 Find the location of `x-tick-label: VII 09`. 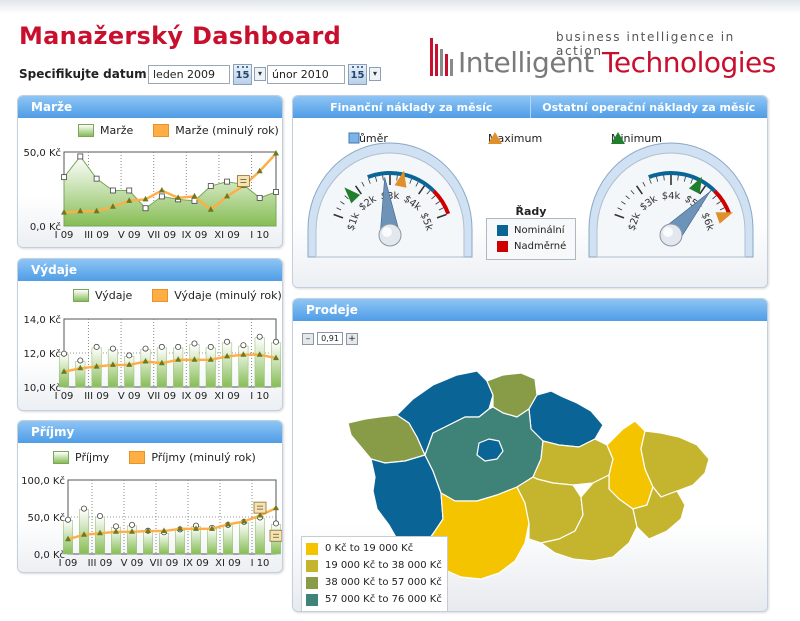

x-tick-label: VII 09 is located at coordinates (162, 396).